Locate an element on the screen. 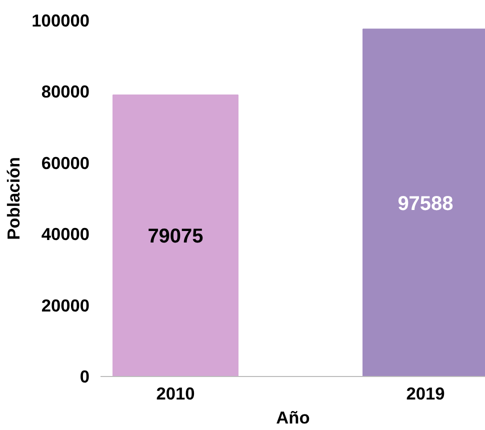 Image resolution: width=485 pixels, height=430 pixels. y-tick-label: 20000 is located at coordinates (65, 305).